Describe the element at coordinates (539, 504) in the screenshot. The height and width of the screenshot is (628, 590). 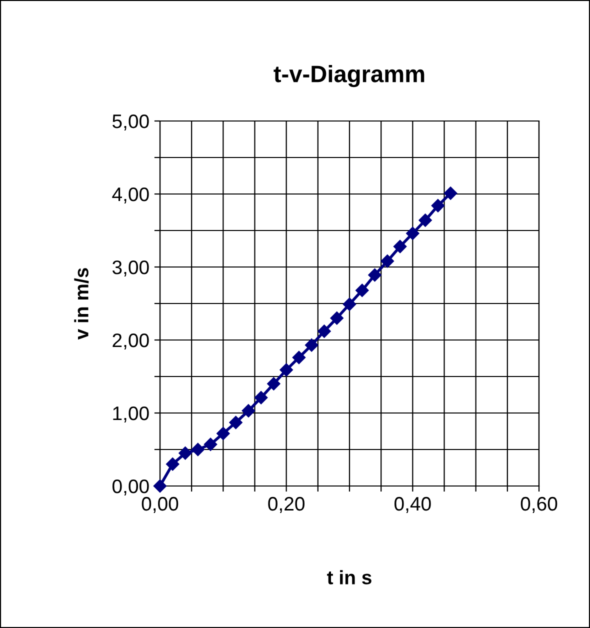
I see `x-tick-label: 0,60` at that location.